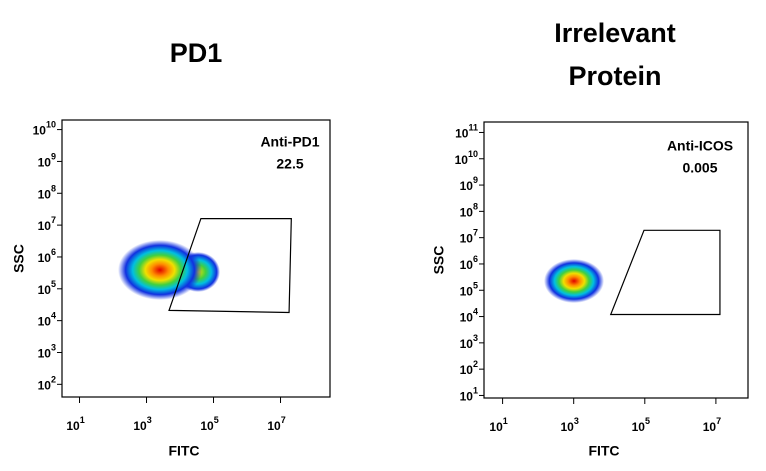 The height and width of the screenshot is (471, 766). Describe the element at coordinates (700, 146) in the screenshot. I see `gate-name: Anti-ICOS` at that location.